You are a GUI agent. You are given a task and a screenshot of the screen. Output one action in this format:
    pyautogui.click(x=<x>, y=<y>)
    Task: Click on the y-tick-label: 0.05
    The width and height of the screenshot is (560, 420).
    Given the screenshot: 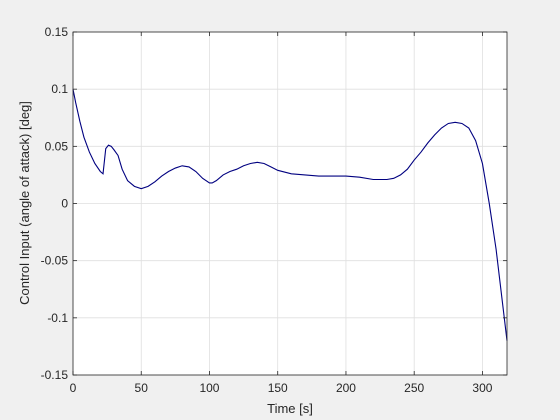 What is the action you would take?
    pyautogui.click(x=57, y=146)
    